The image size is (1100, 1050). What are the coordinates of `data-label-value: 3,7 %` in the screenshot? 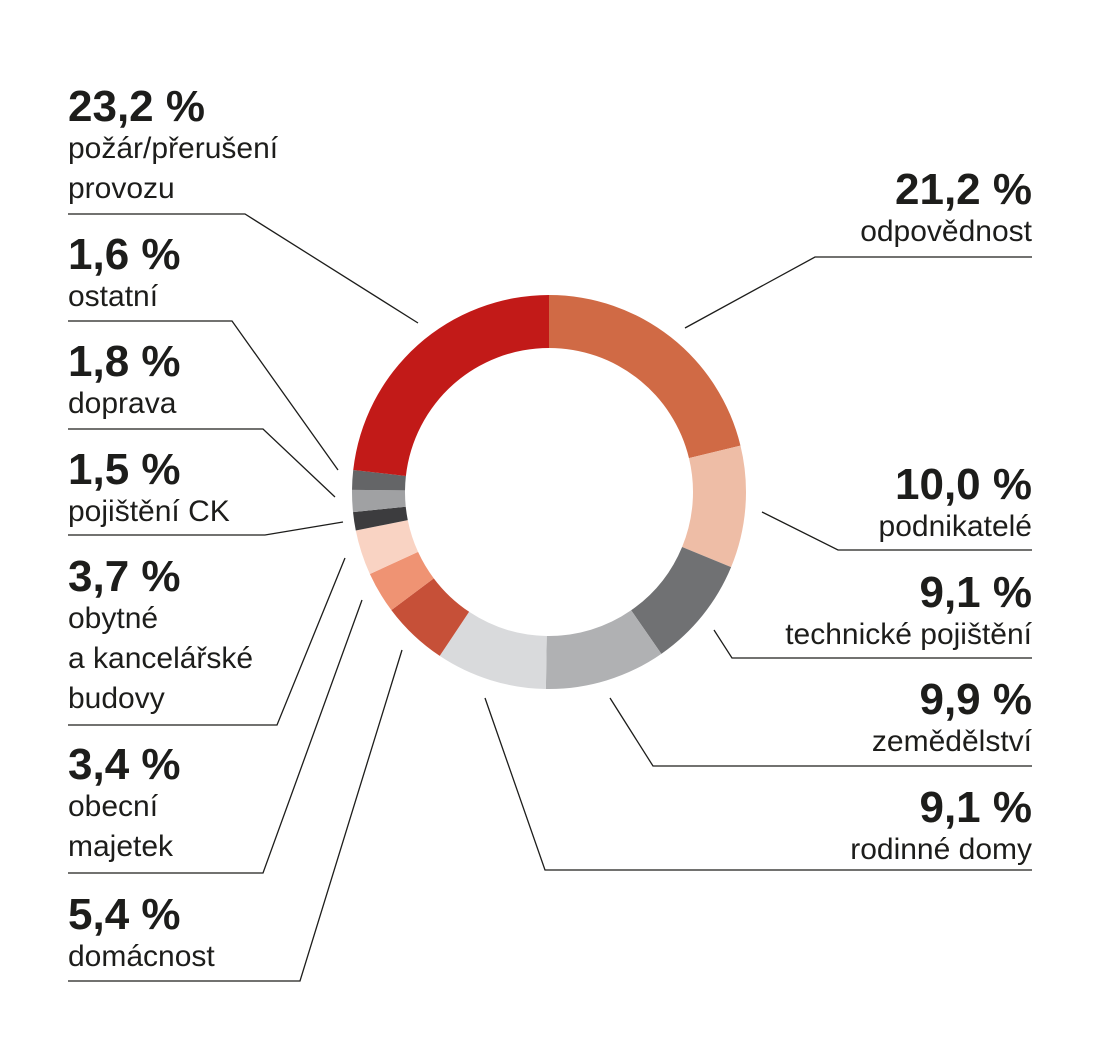 It's located at (124, 576).